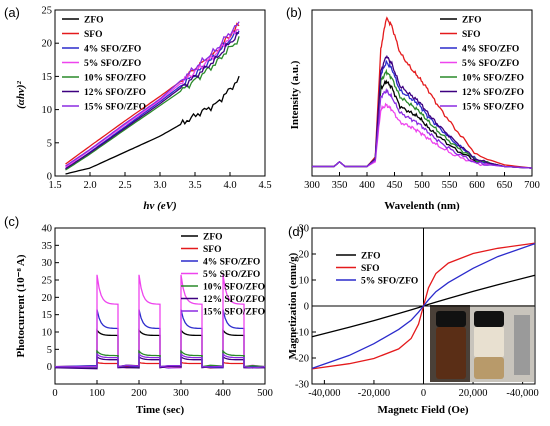  Describe the element at coordinates (264, 185) in the screenshot. I see `x-tick-label: 4.5` at that location.